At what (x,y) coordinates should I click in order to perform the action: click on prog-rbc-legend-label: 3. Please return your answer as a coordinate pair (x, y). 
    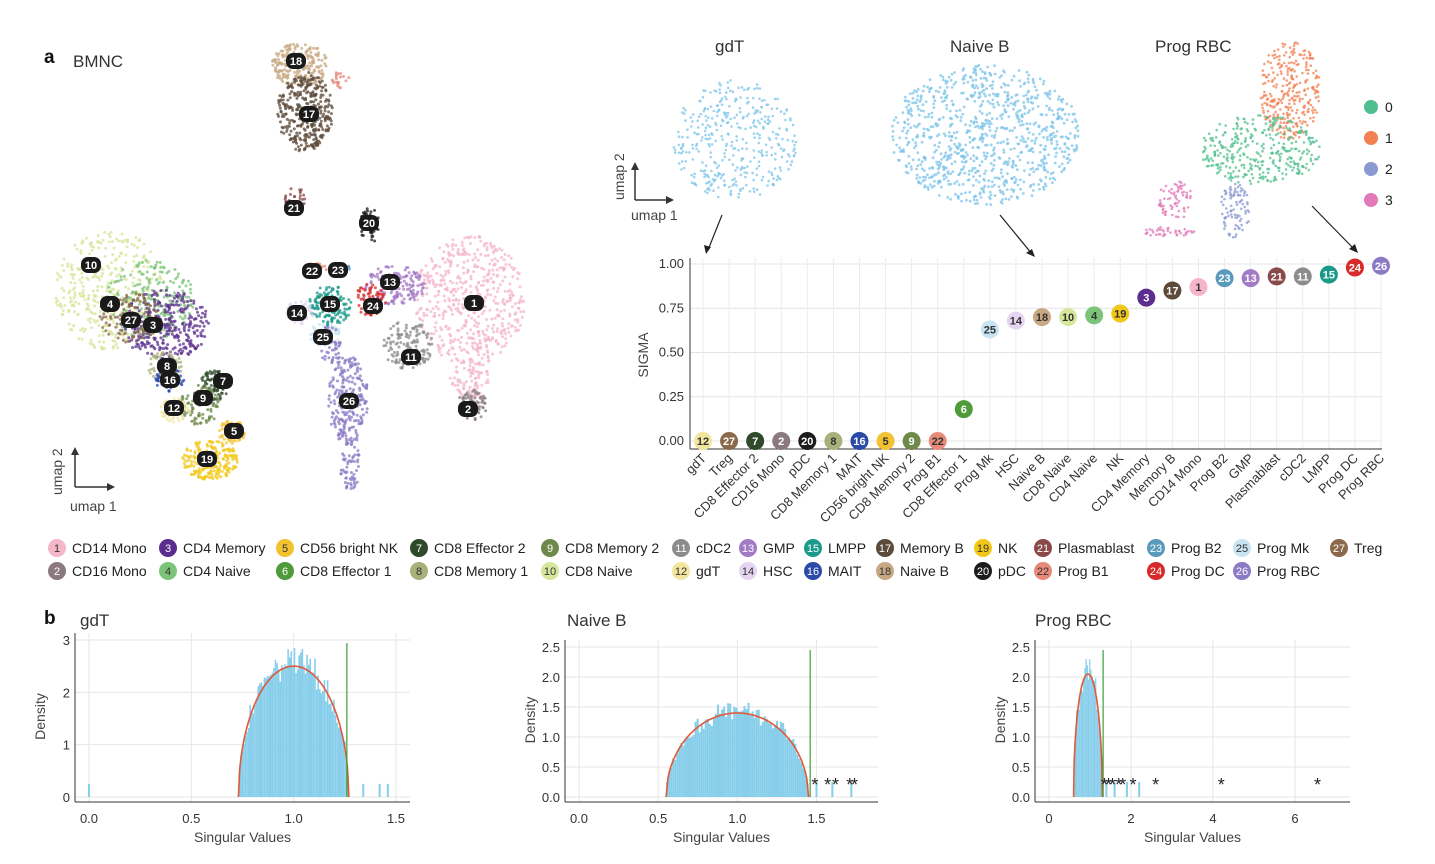
    Looking at the image, I should click on (1389, 200).